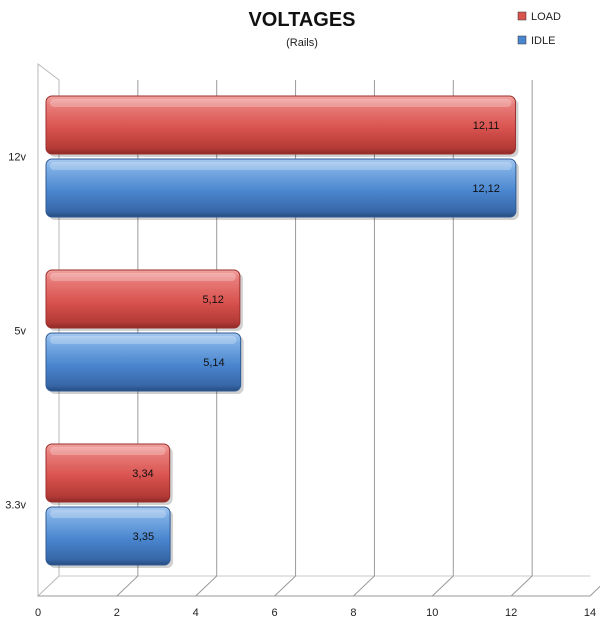  What do you see at coordinates (143, 299) in the screenshot?
I see `bar-load-5v` at bounding box center [143, 299].